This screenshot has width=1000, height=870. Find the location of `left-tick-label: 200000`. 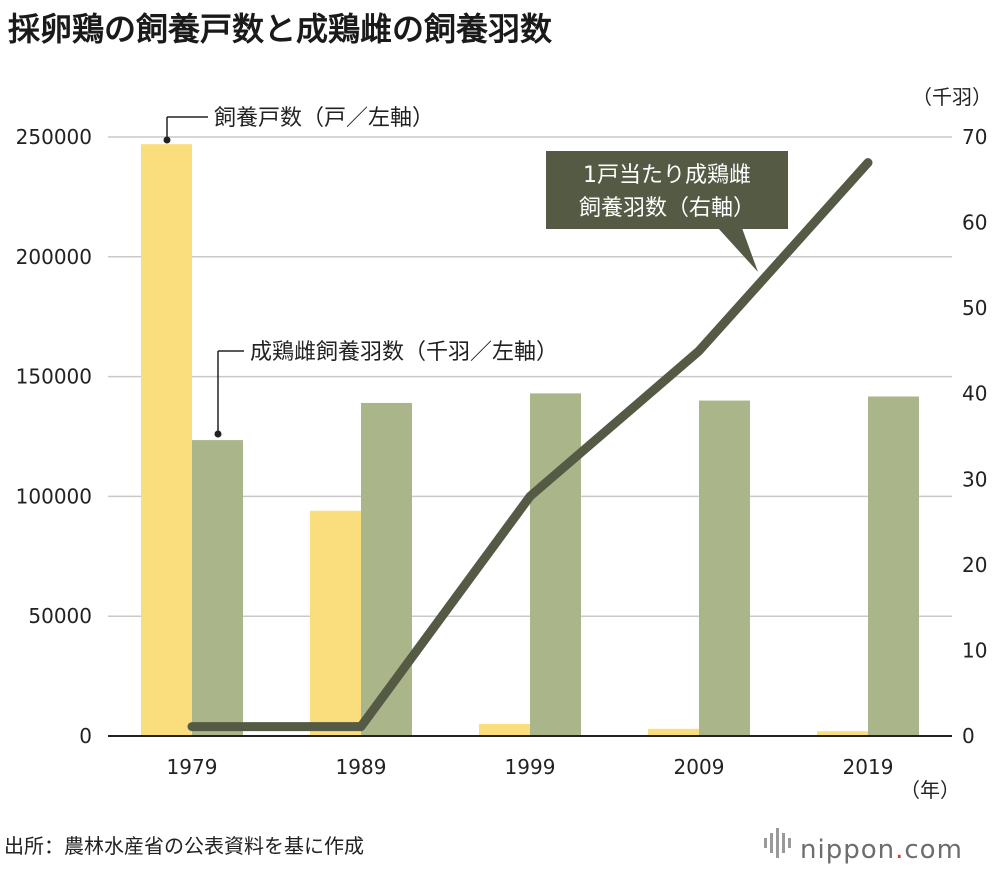

left-tick-label: 200000 is located at coordinates (54, 257).